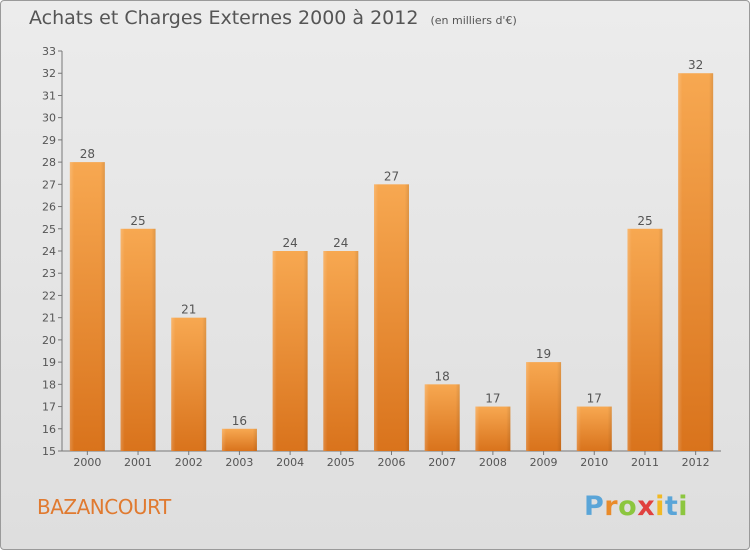 Image resolution: width=750 pixels, height=550 pixels. I want to click on proxiti-logo: Proxiti, so click(636, 506).